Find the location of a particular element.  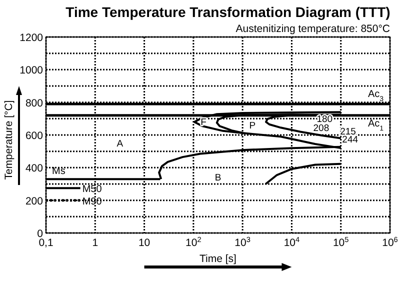

series-label: M50 is located at coordinates (92, 190).